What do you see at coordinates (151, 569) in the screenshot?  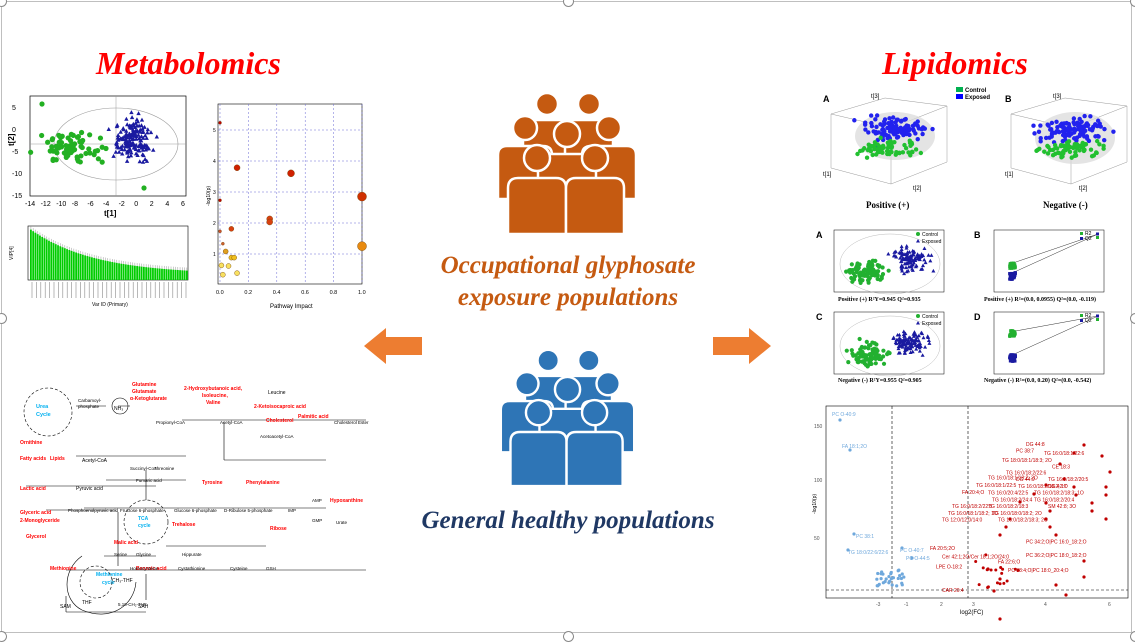 I see `pathway-map-node: Benzoic acid` at bounding box center [151, 569].